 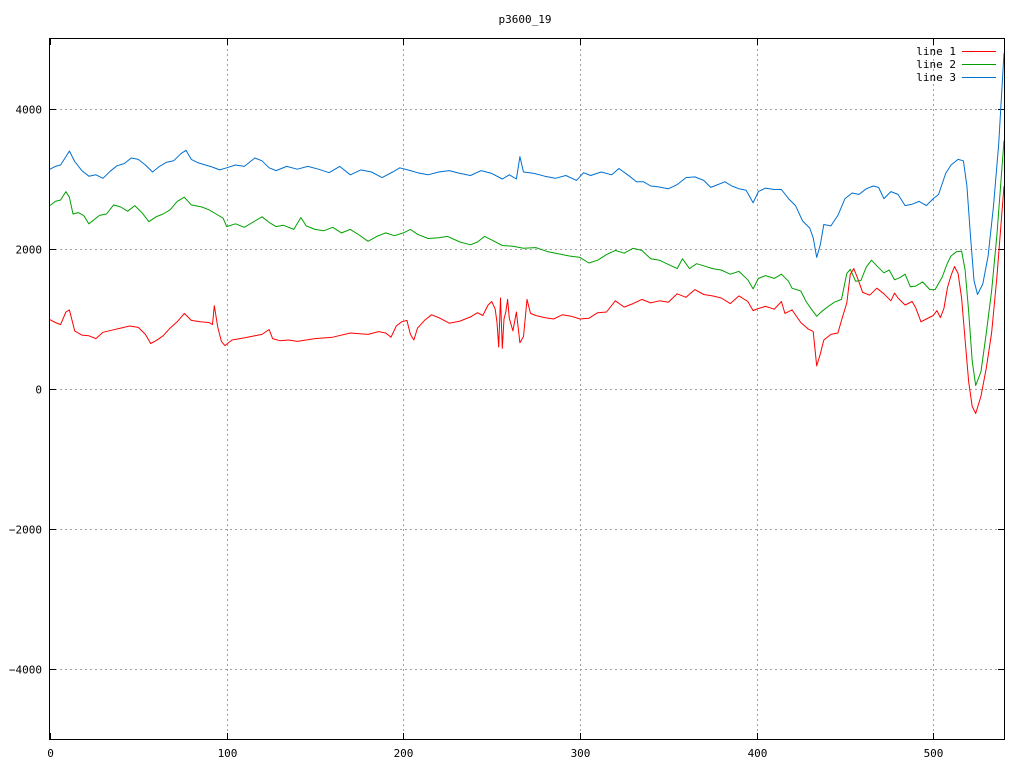 I want to click on chart-title: p3600_19, so click(x=525, y=19).